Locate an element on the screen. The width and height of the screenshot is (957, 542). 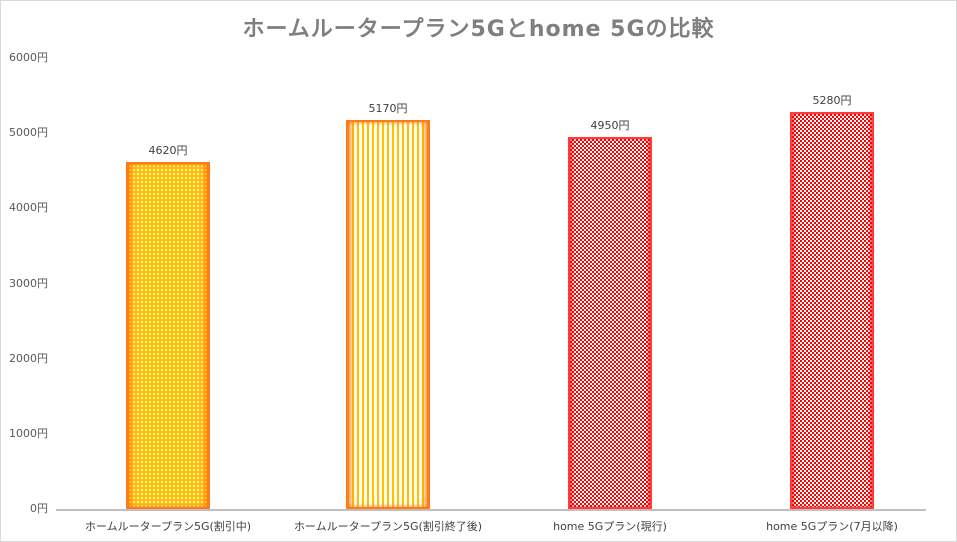
y-tick-label: 6000円 is located at coordinates (28, 57).